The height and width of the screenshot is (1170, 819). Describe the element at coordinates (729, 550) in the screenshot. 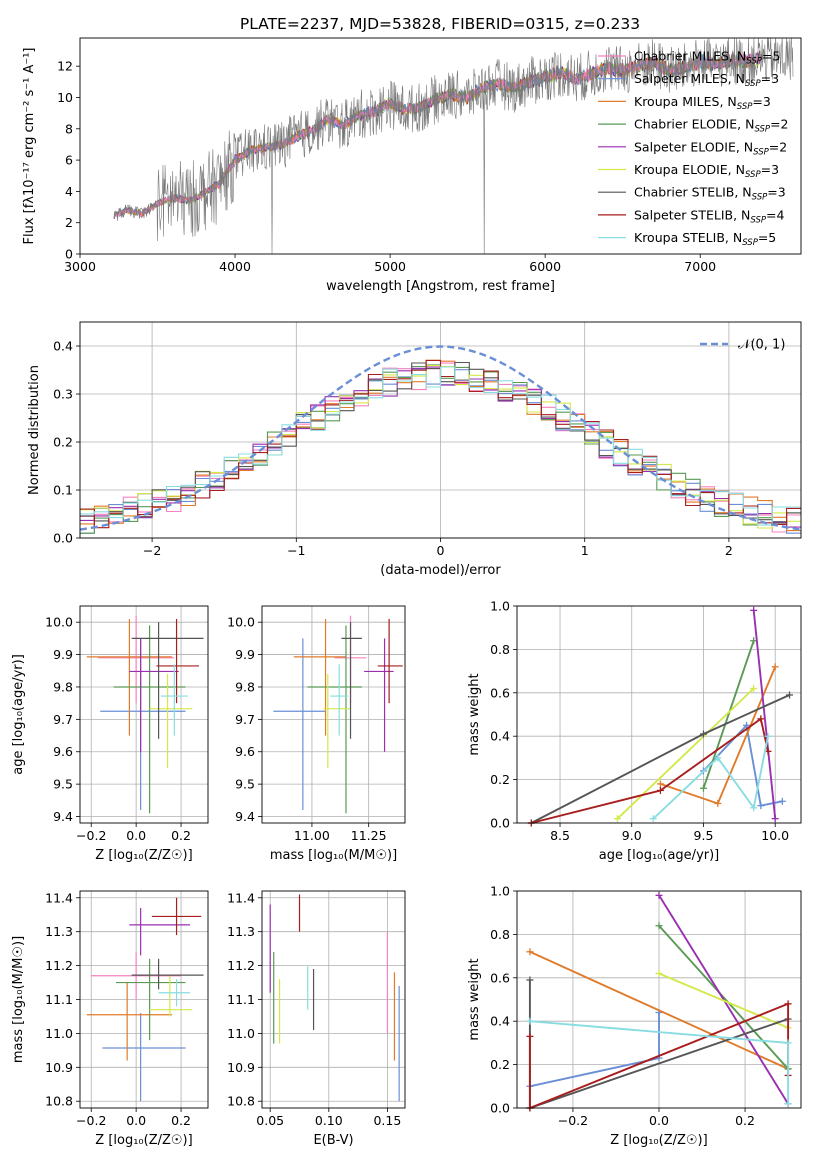

I see `x-tick-label: 2` at that location.